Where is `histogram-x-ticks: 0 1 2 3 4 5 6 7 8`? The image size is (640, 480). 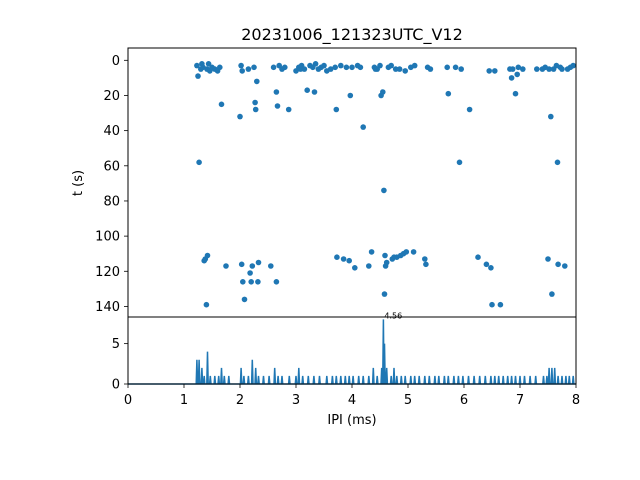 histogram-x-ticks: 0 1 2 3 4 5 6 7 8 is located at coordinates (352, 396).